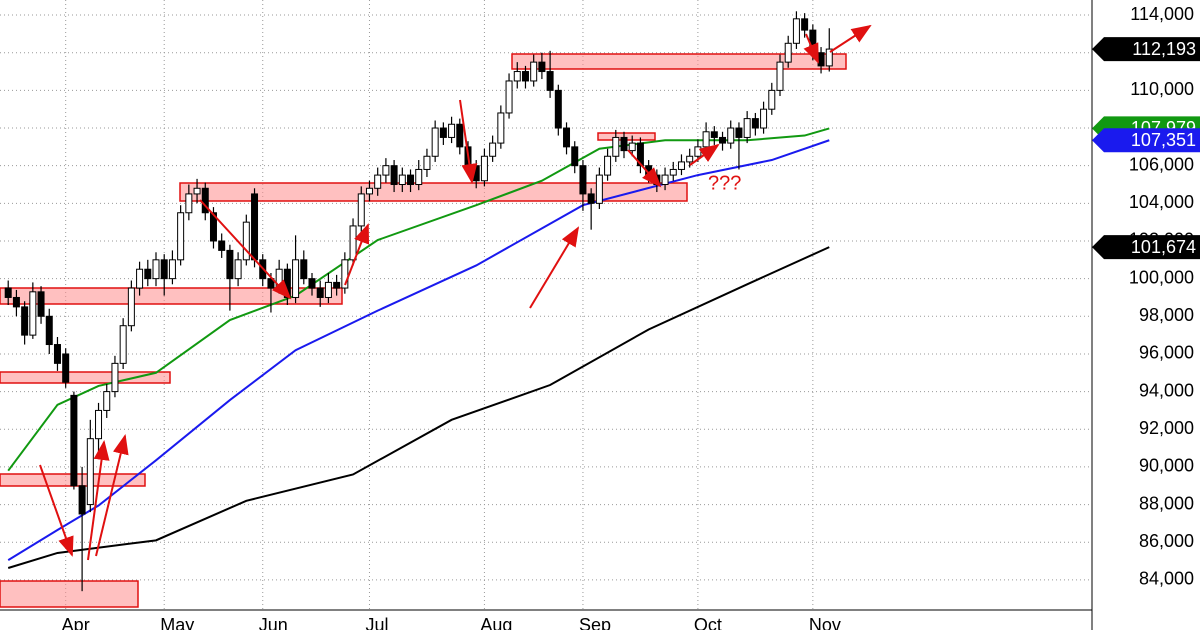  What do you see at coordinates (496, 622) in the screenshot?
I see `x-tick-label: Aug` at bounding box center [496, 622].